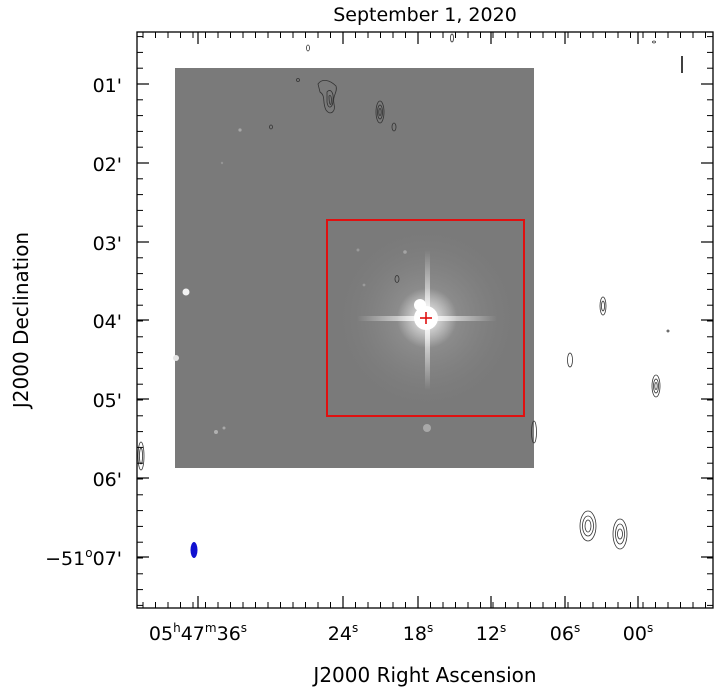 The height and width of the screenshot is (691, 720). Describe the element at coordinates (83, 322) in the screenshot. I see `dec-tick-labels: 01' 02' 03' 04' 05' 06' −51o07'` at that location.